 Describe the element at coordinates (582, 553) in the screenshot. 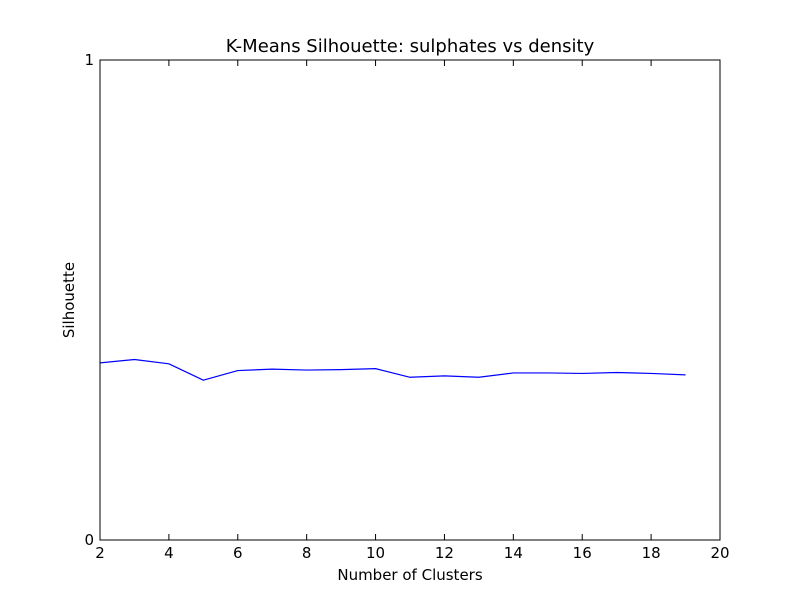

I see `x-tick-label: 16` at that location.